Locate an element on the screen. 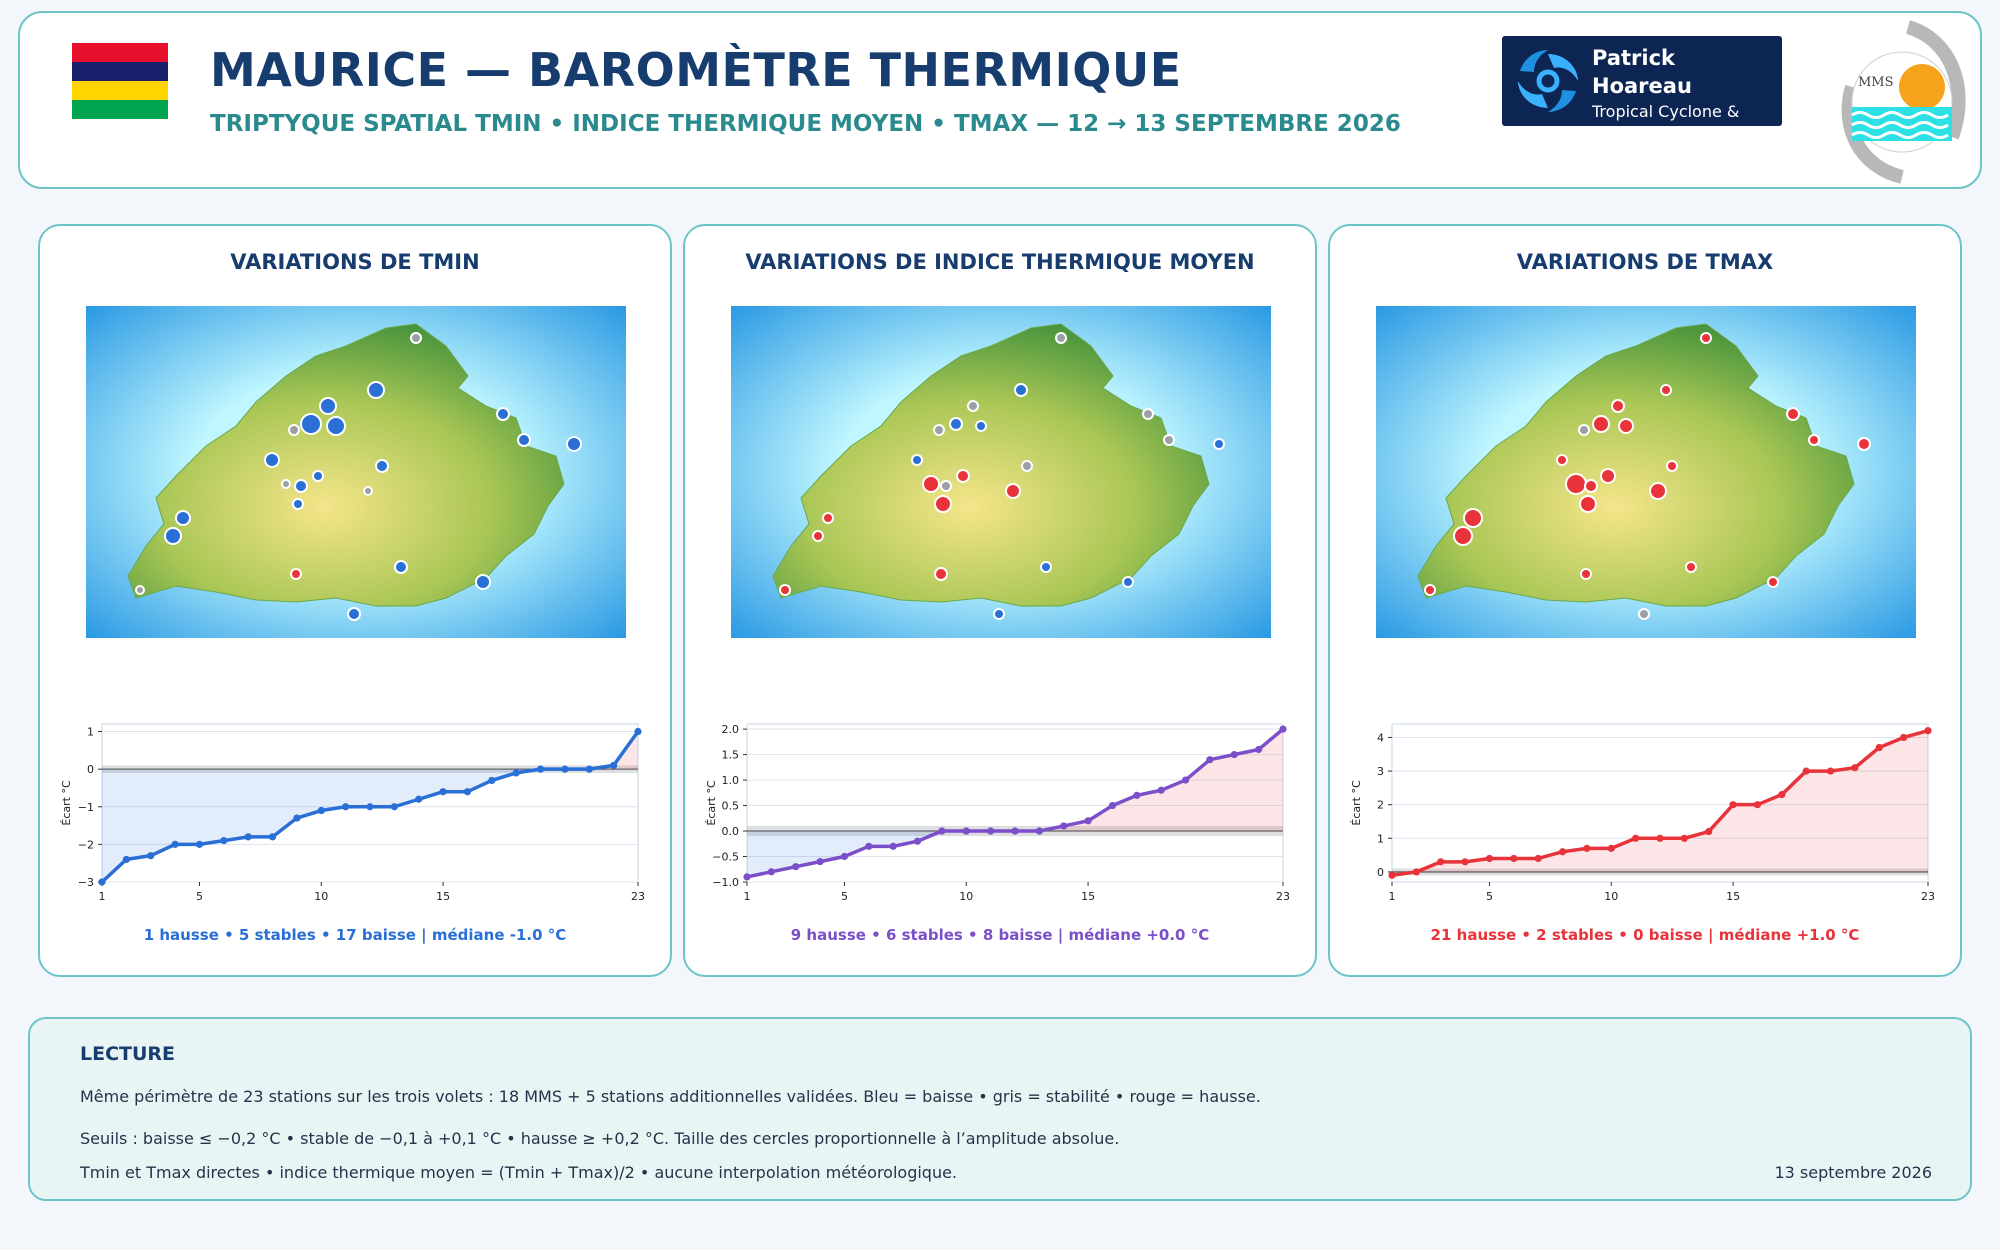  x-tick-label: 23 is located at coordinates (638, 896).